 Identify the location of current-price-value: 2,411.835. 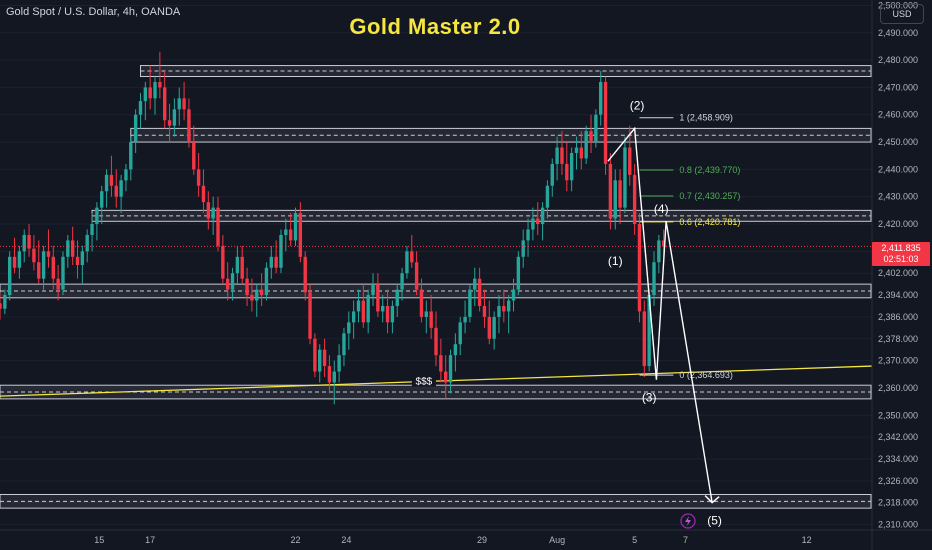
(901, 248).